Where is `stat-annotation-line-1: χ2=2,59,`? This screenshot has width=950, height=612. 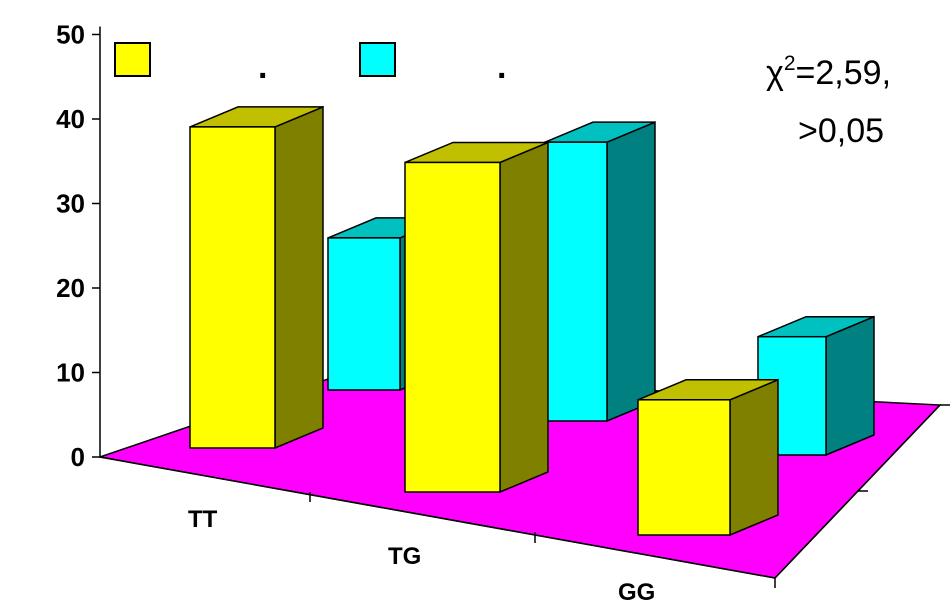
stat-annotation-line-1: χ2=2,59, is located at coordinates (828, 72).